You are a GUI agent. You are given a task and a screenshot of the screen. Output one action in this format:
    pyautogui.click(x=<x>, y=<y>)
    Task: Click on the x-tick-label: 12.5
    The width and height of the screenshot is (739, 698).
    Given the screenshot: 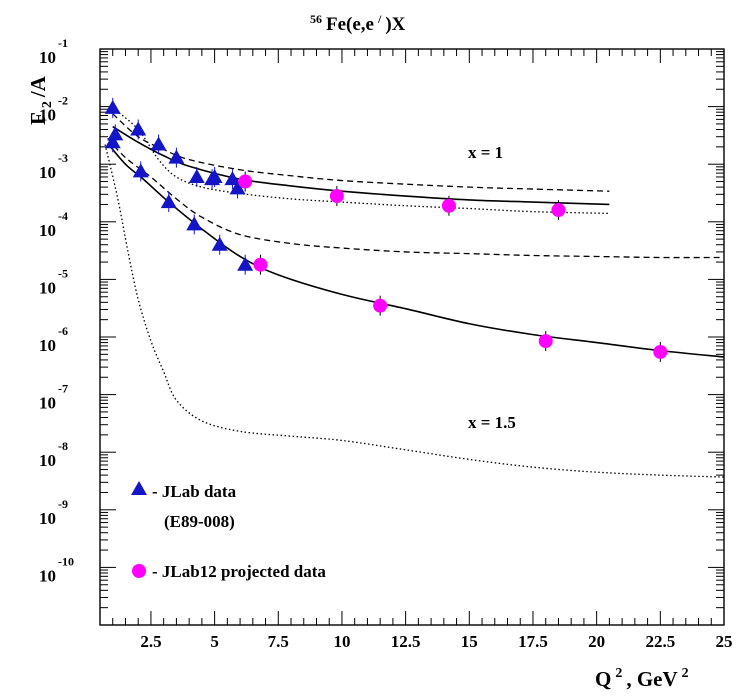 What is the action you would take?
    pyautogui.click(x=406, y=641)
    